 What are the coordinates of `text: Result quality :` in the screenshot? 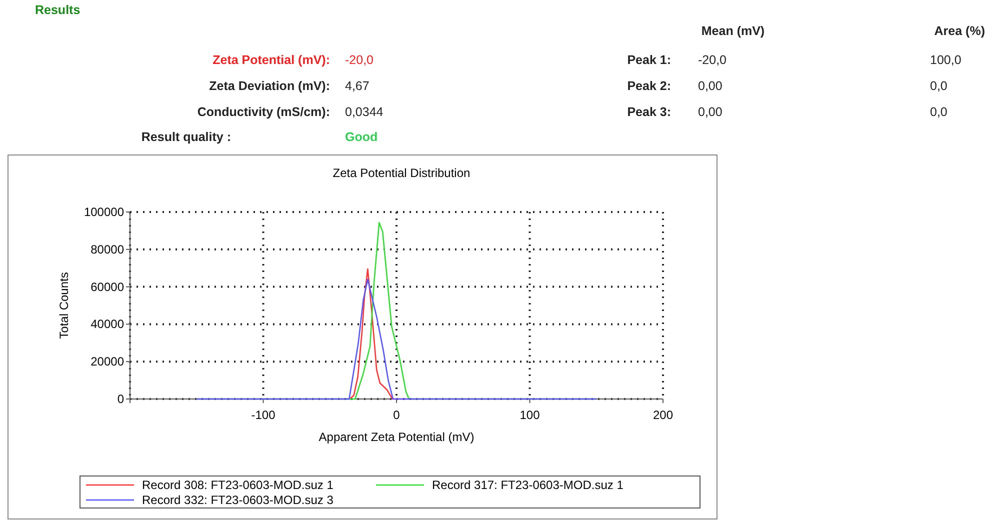 It's located at (186, 137).